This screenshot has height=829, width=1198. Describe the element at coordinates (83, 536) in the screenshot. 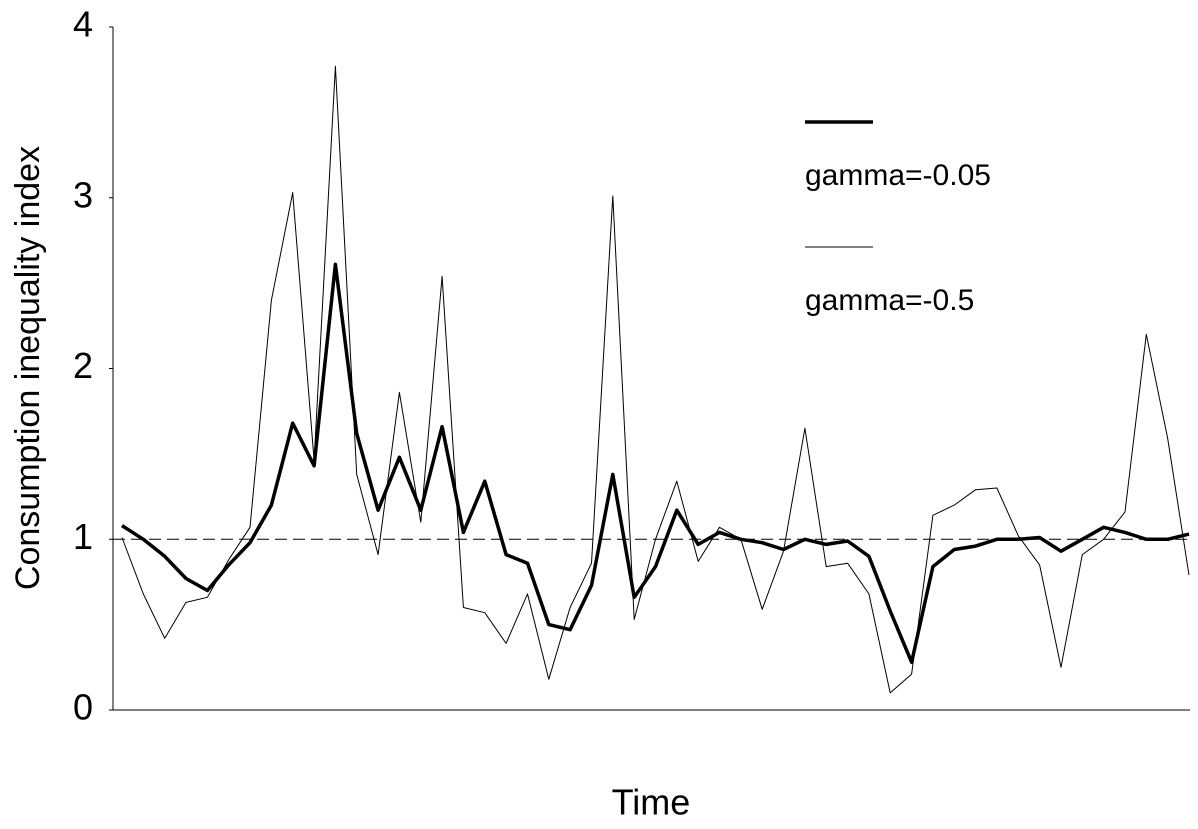

I see `y-tick-label: 1` at that location.